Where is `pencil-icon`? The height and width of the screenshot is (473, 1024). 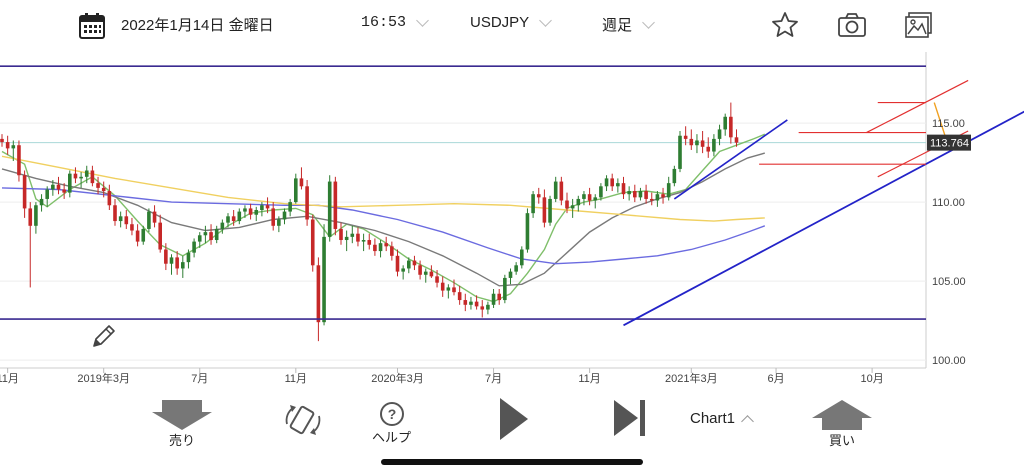 pencil-icon is located at coordinates (104, 336).